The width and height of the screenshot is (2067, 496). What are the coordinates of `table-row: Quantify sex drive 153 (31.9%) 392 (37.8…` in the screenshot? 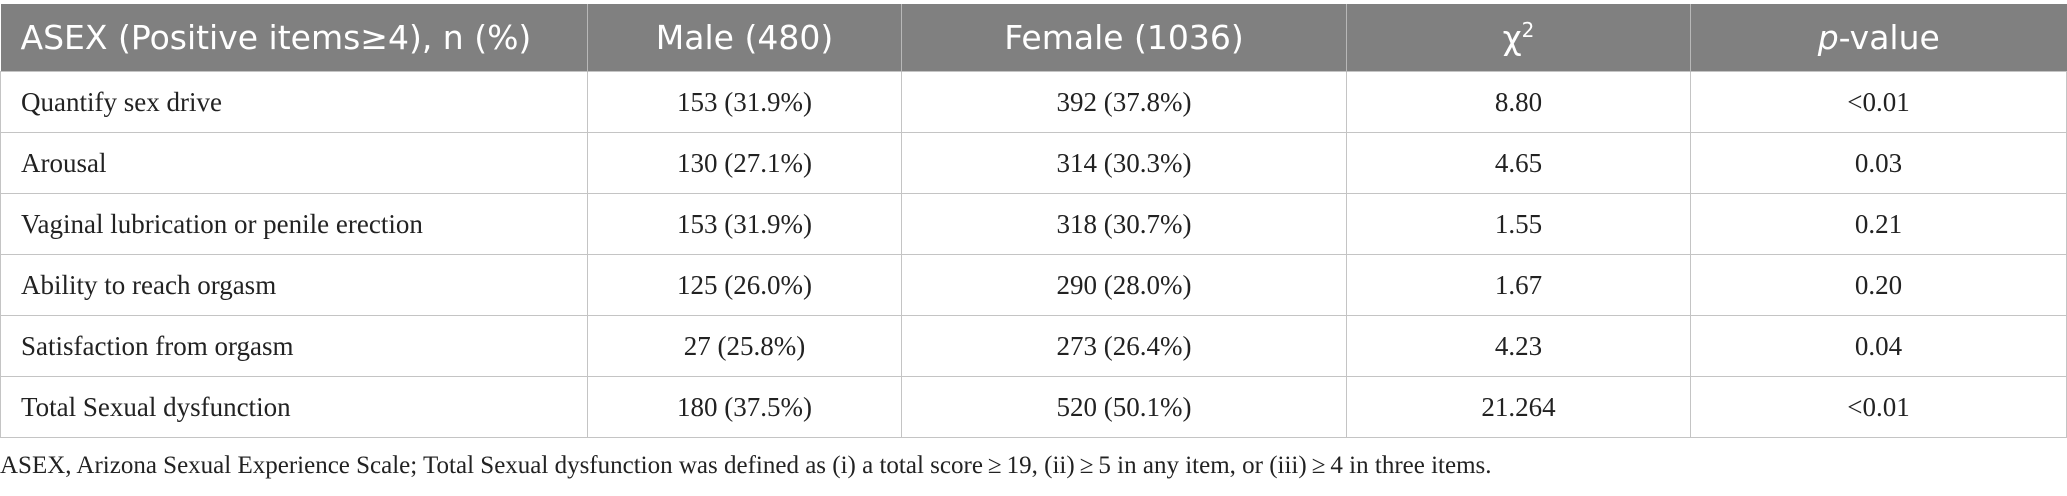 It's located at (1033, 102).